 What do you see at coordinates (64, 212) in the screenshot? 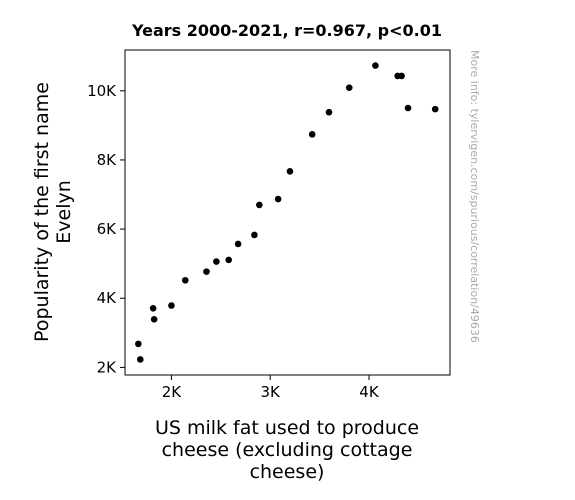
I see `y-axis-label-line-2: Evelyn` at bounding box center [64, 212].